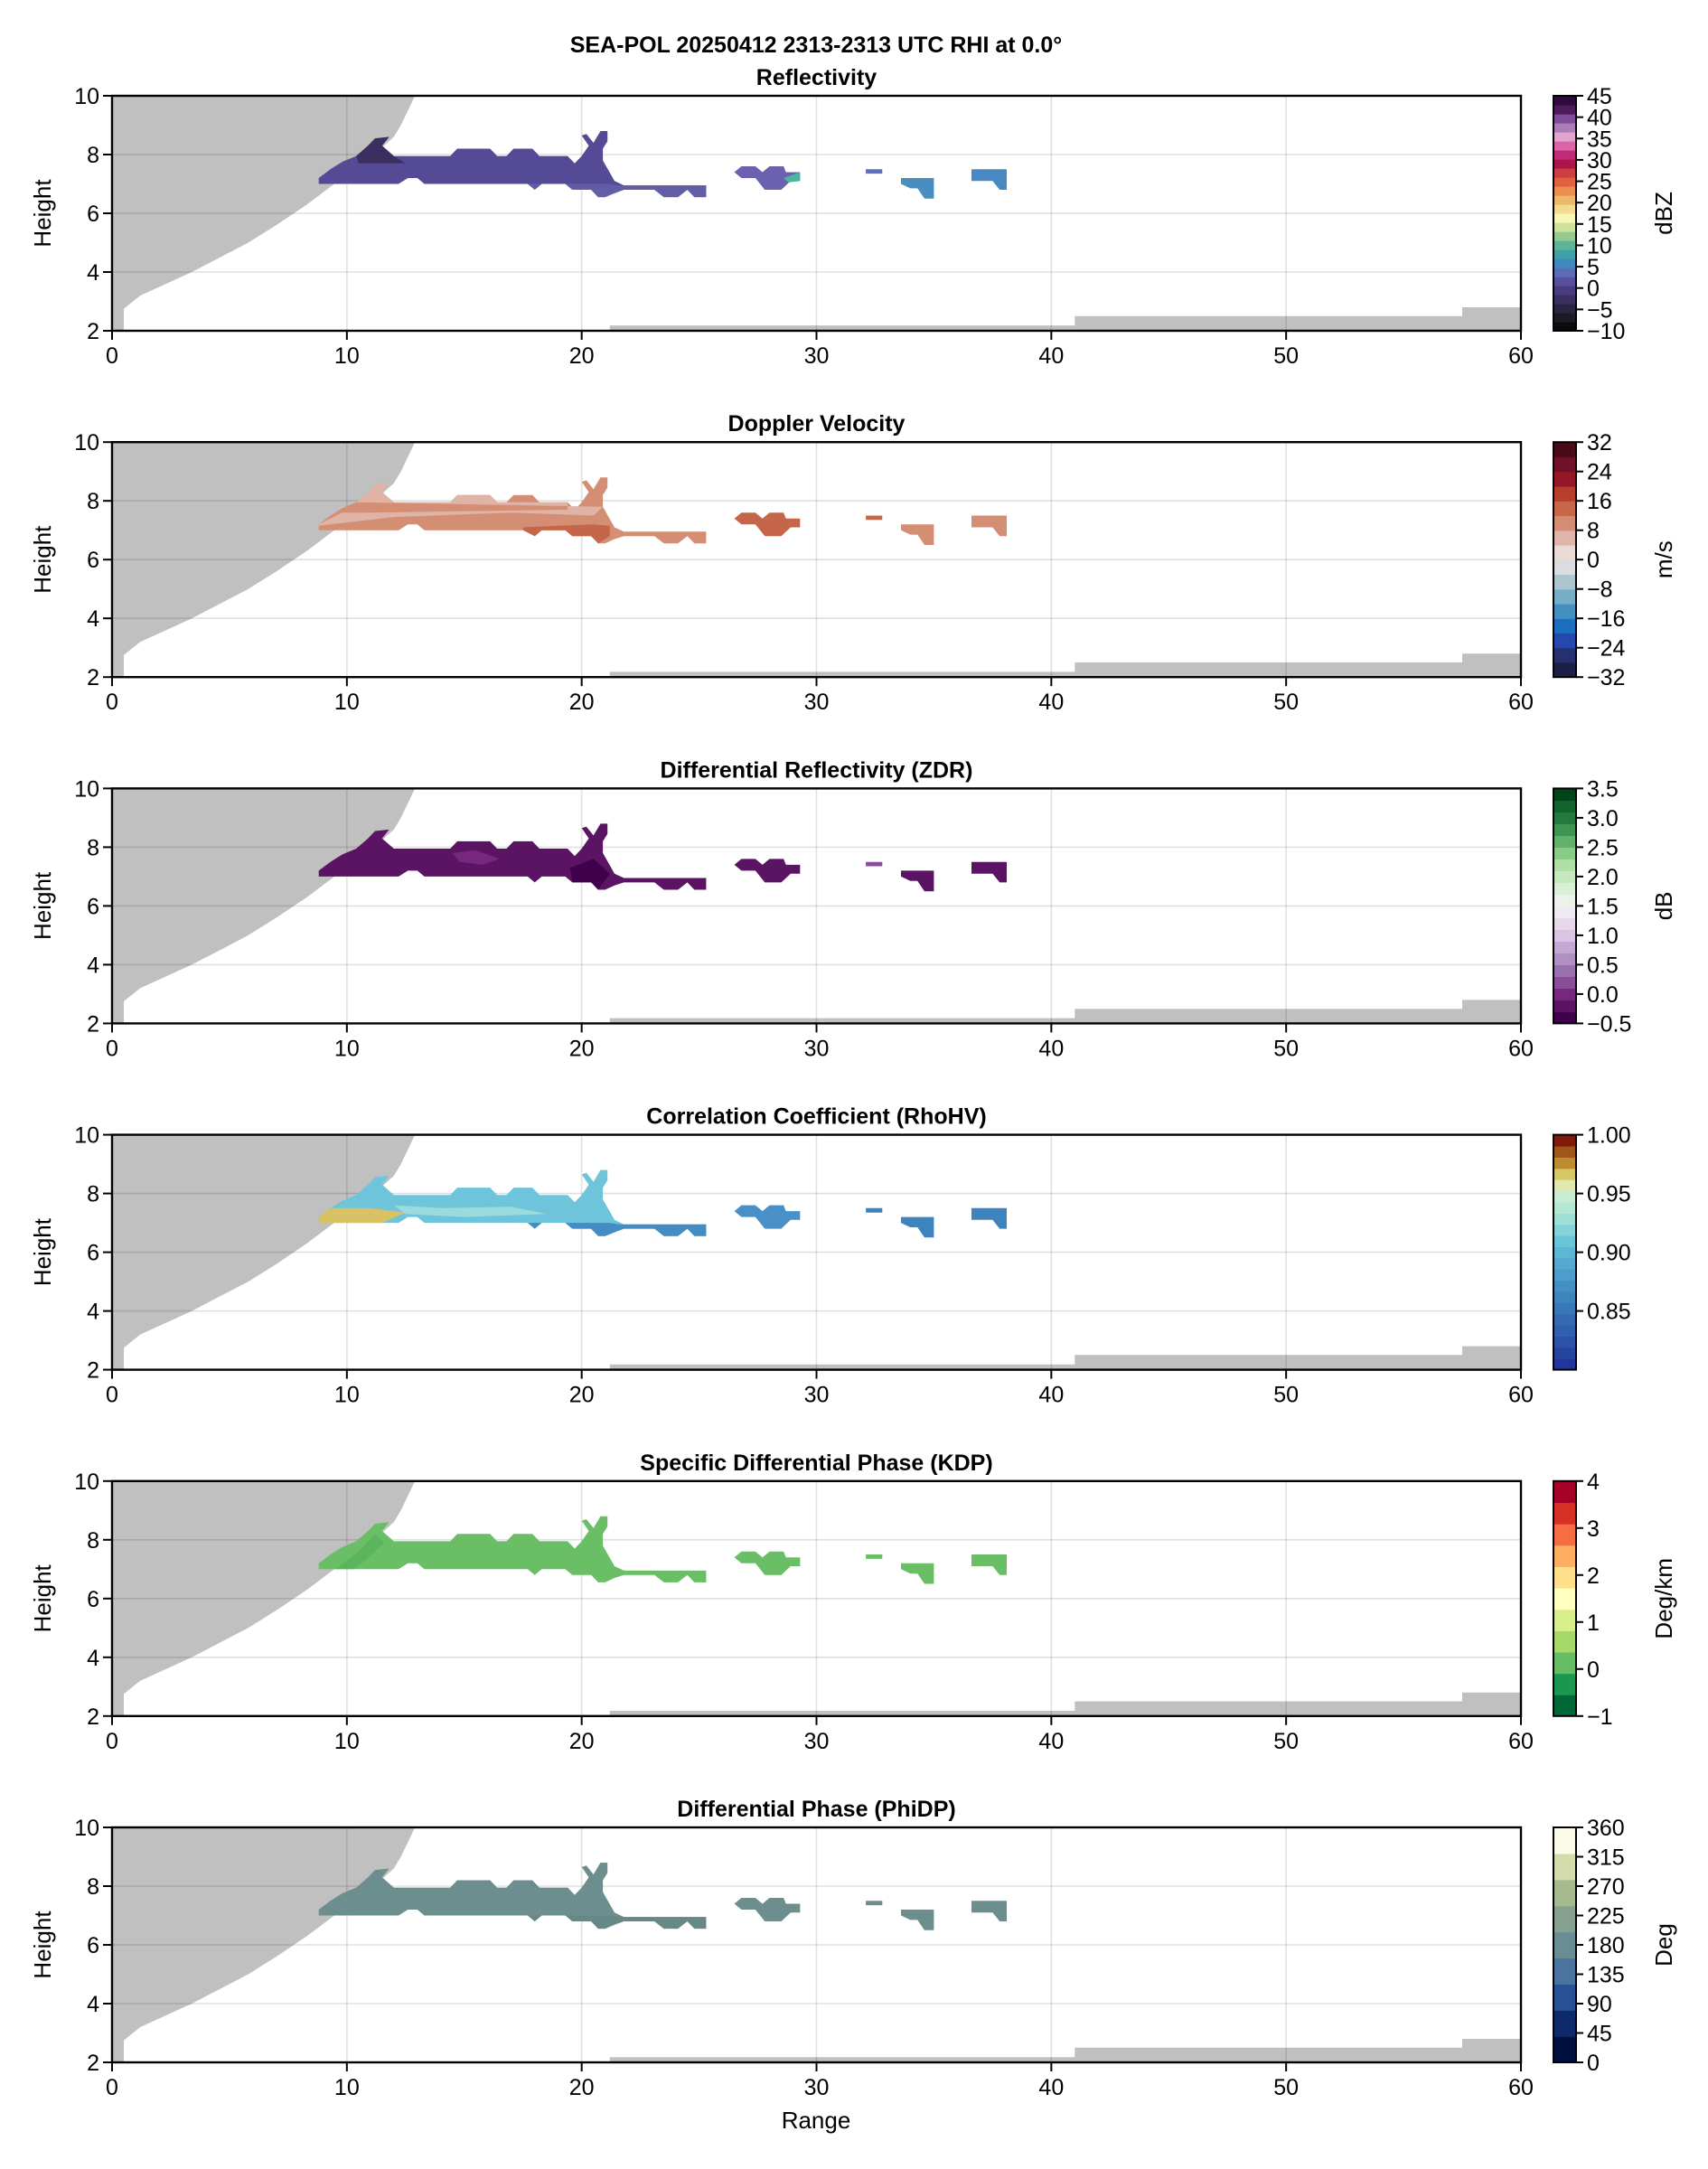 The width and height of the screenshot is (1708, 2169). What do you see at coordinates (1663, 559) in the screenshot?
I see `colorbar-units-label: m/s` at bounding box center [1663, 559].